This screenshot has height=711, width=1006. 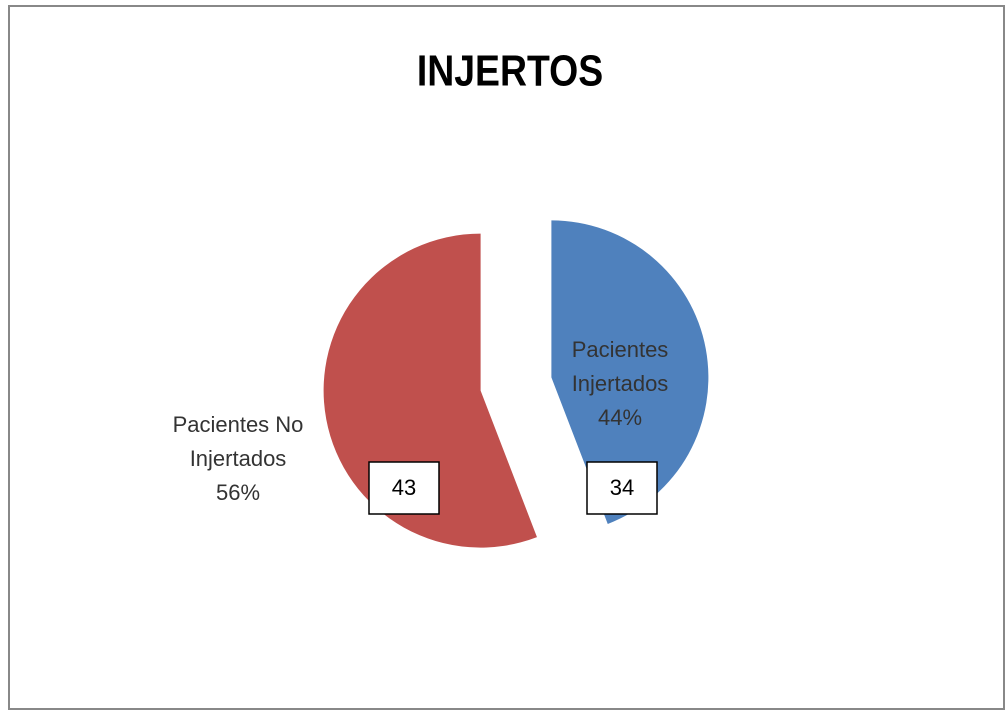 I want to click on chart-title: INJERTOS, so click(x=510, y=71).